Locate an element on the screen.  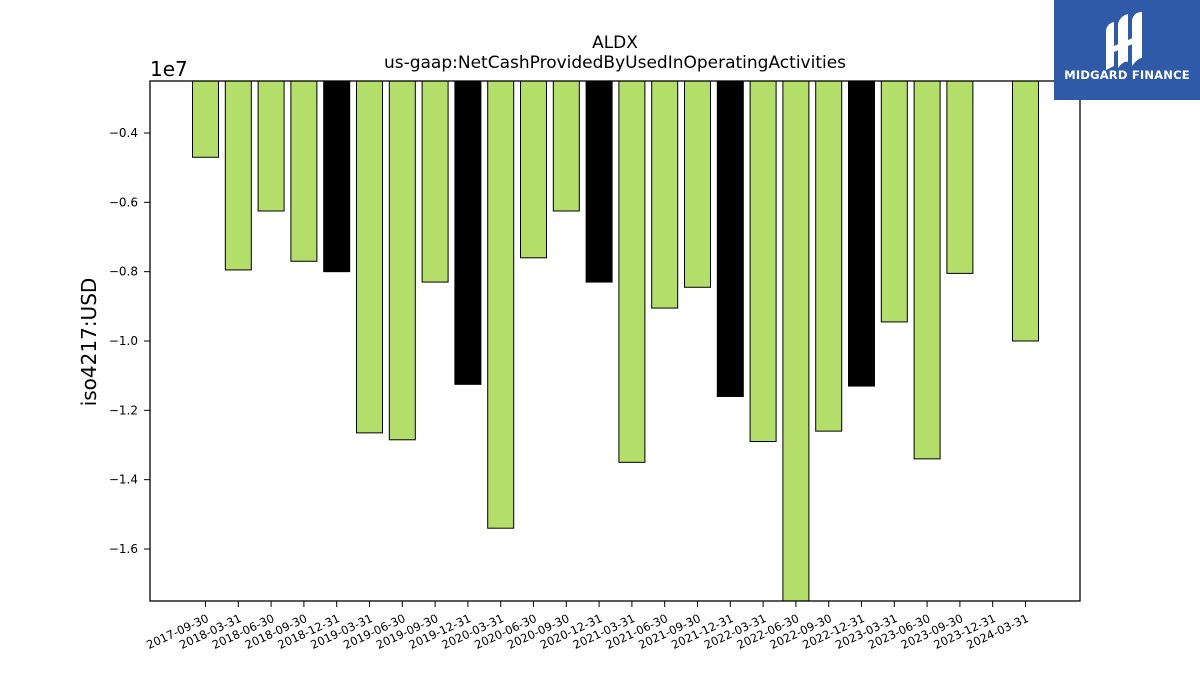
y-tick-label: −1.2 is located at coordinates (123, 410).